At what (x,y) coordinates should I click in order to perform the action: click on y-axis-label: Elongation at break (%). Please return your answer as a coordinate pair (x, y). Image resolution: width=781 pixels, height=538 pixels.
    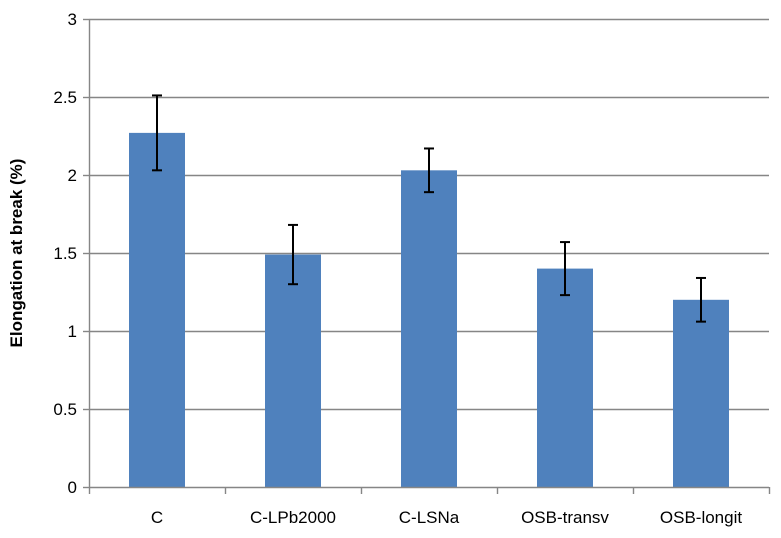
    Looking at the image, I should click on (16, 253).